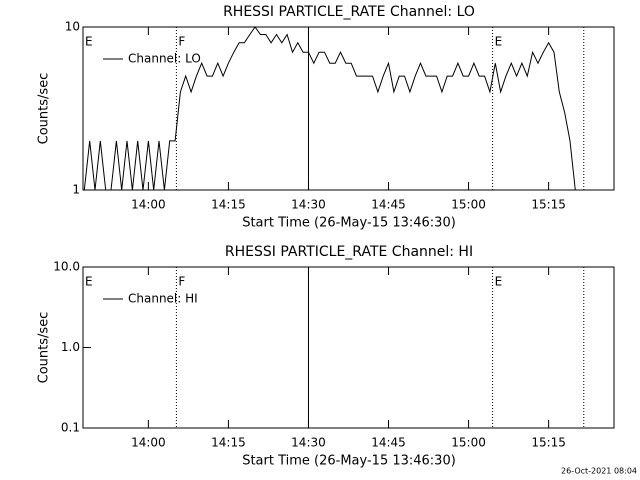 The width and height of the screenshot is (640, 480). What do you see at coordinates (66, 267) in the screenshot?
I see `y-tick-label: 10.0` at bounding box center [66, 267].